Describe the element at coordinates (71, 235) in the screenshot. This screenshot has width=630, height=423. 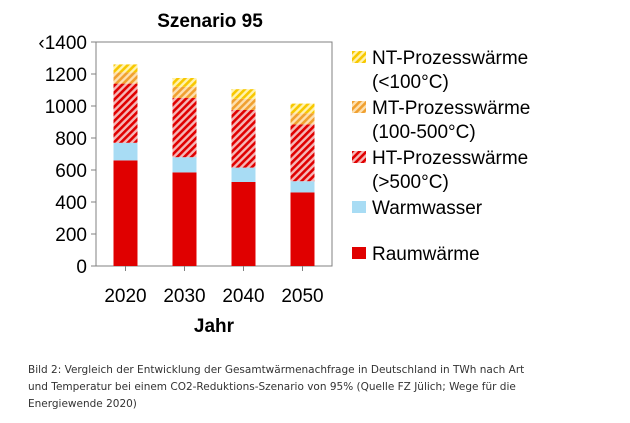
I see `y-tick-label: 200` at that location.